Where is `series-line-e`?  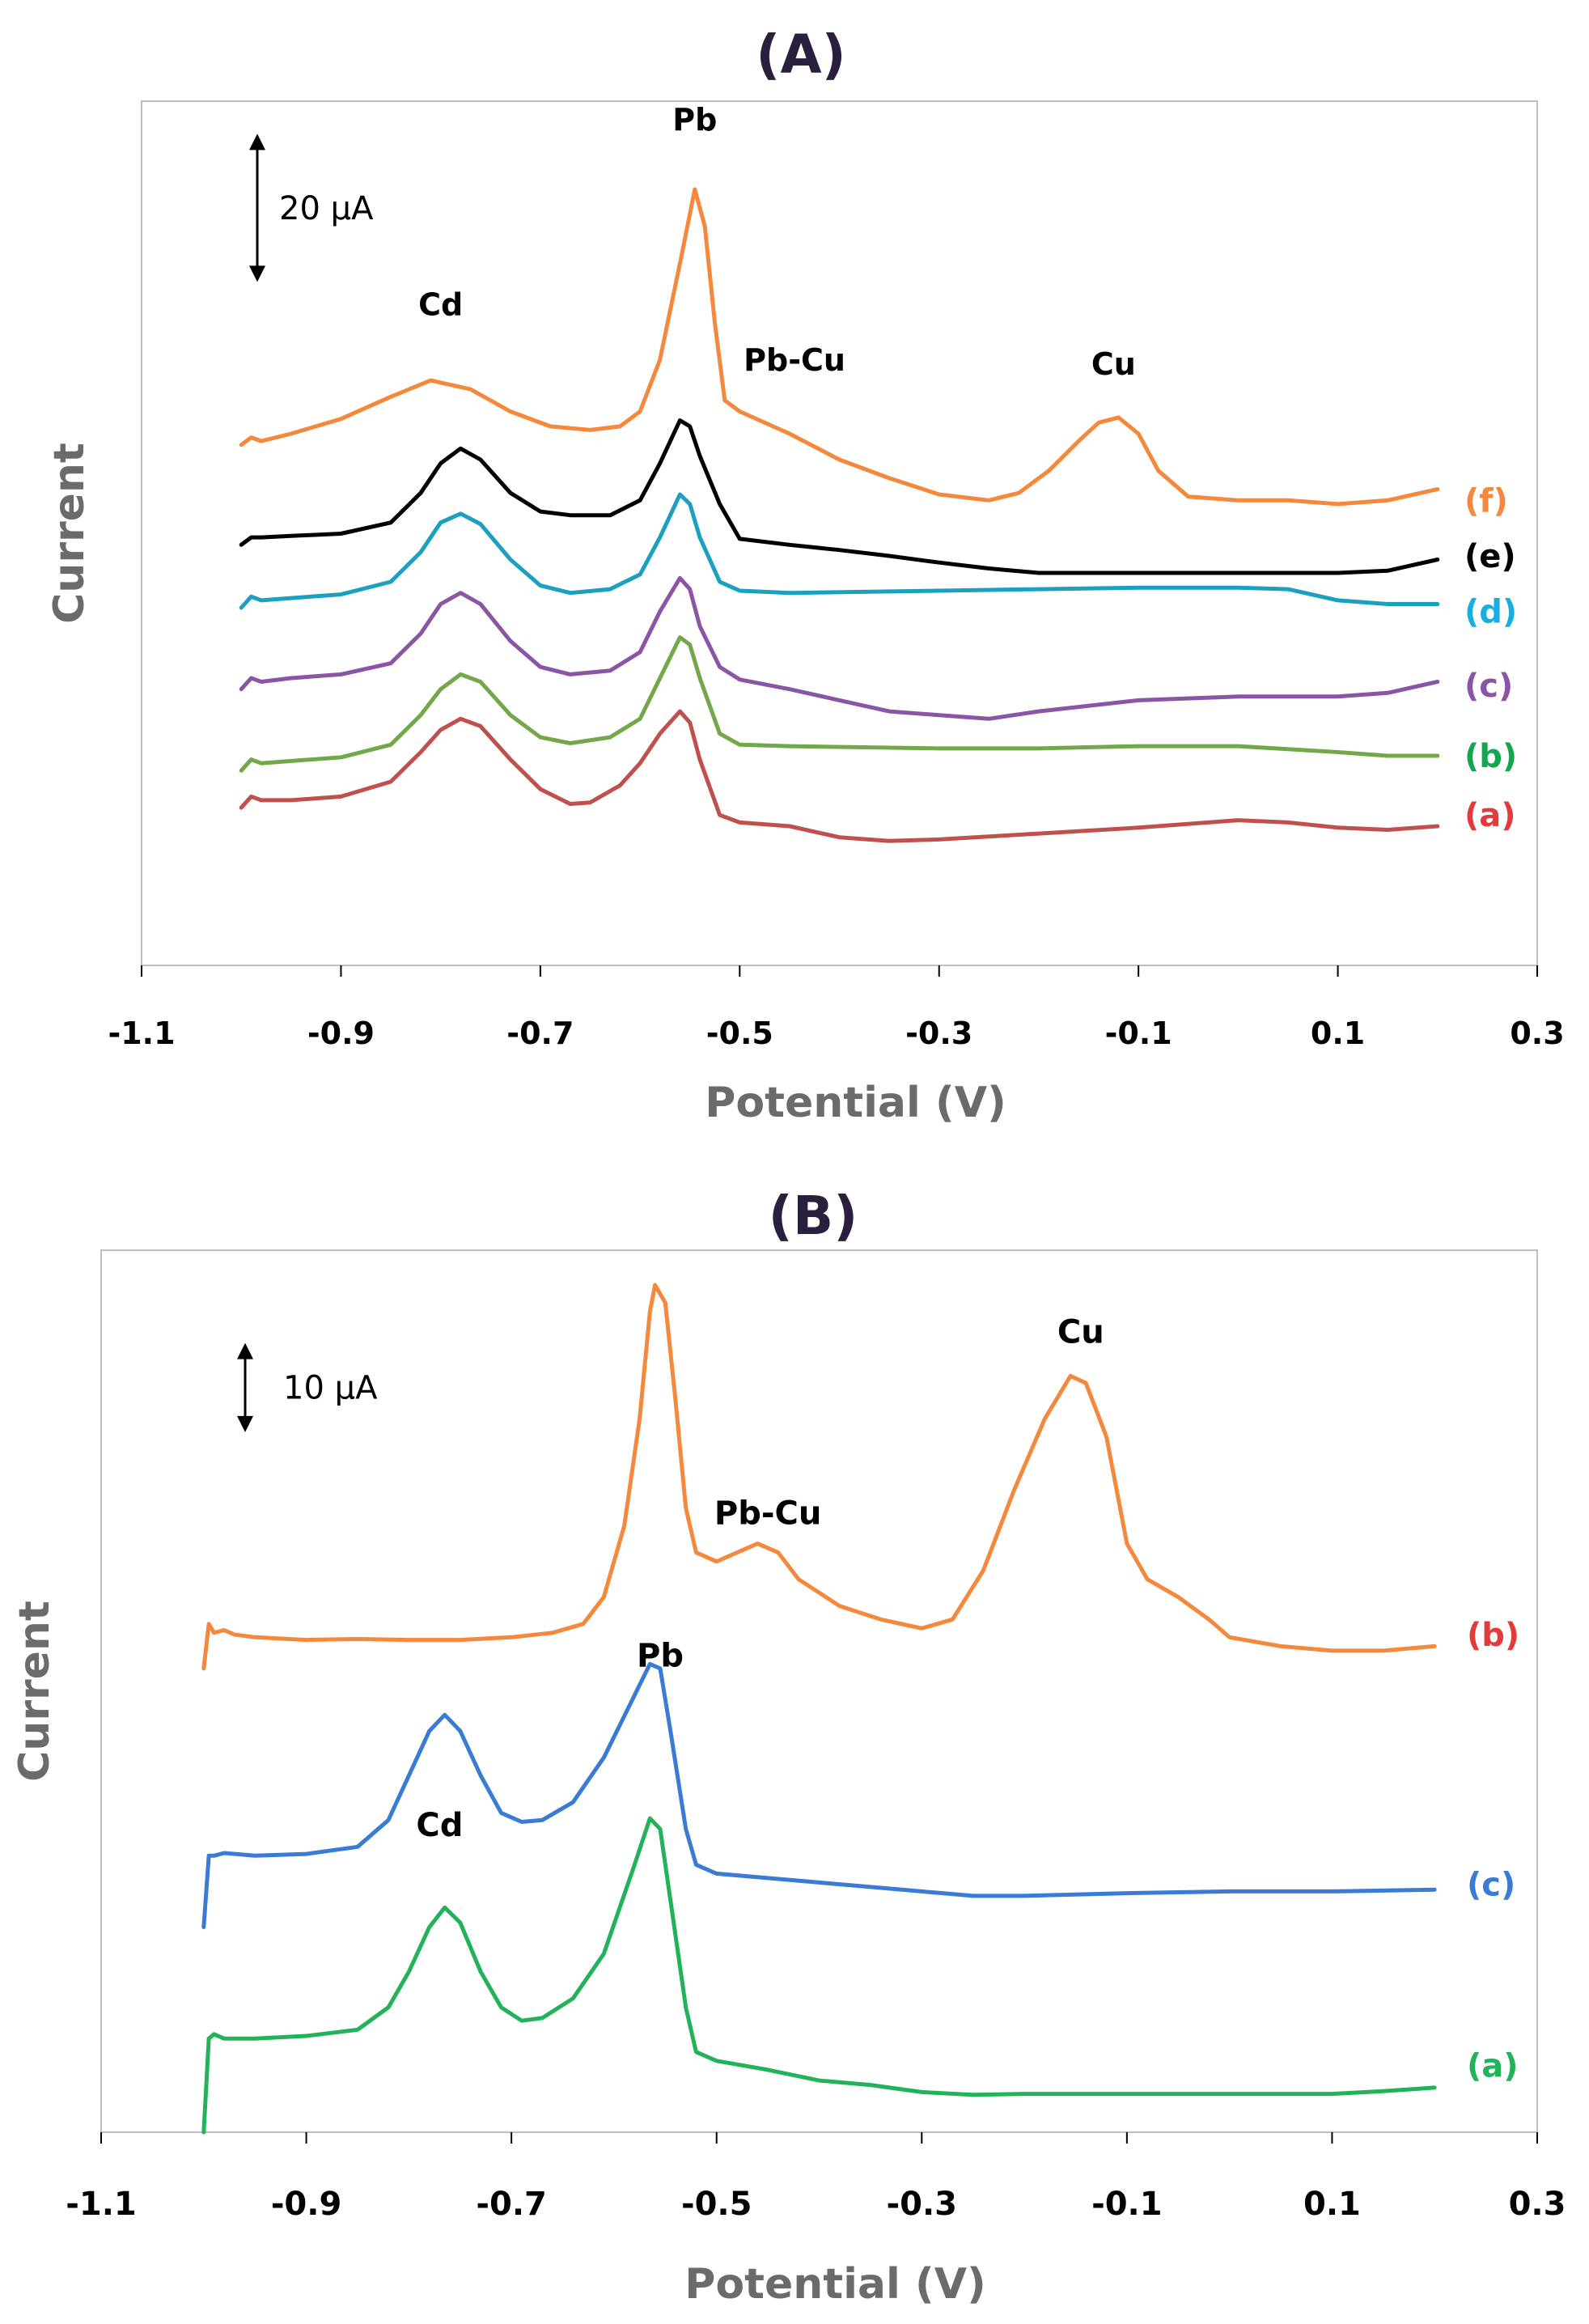
series-line-e is located at coordinates (840, 497).